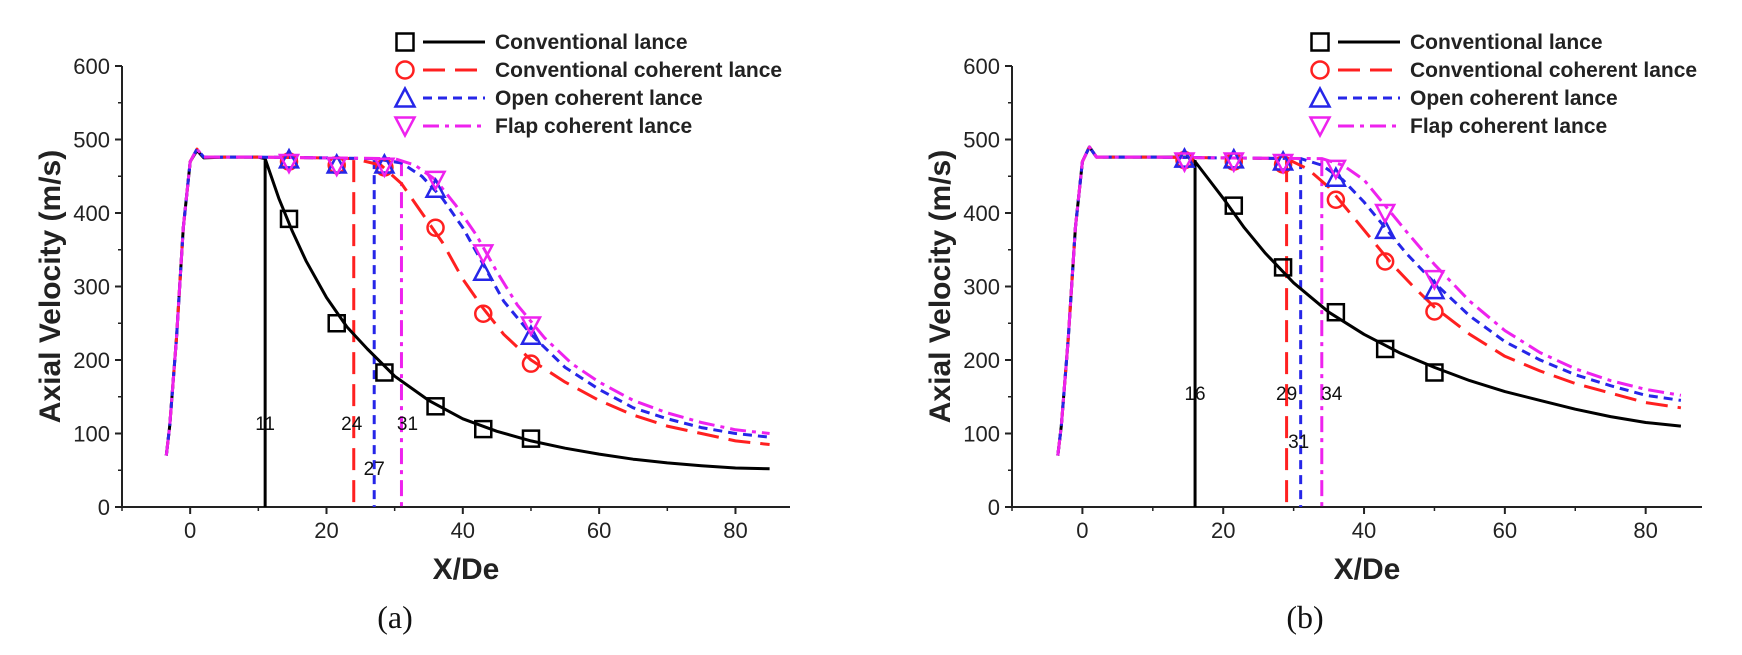 The width and height of the screenshot is (1742, 655). I want to click on potential-core-label: 24, so click(352, 424).